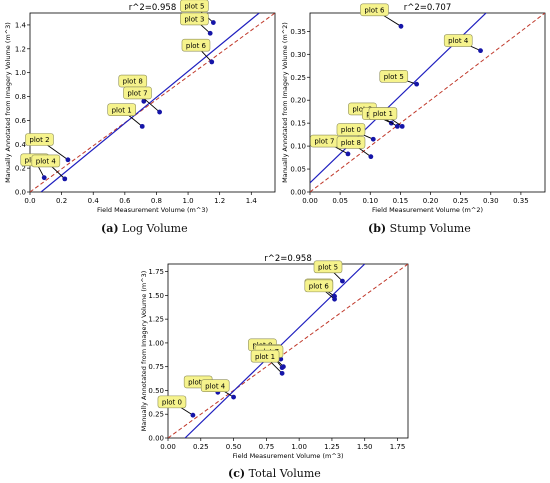 The height and width of the screenshot is (483, 550). I want to click on point-label-b-6: plot 0, so click(351, 130).